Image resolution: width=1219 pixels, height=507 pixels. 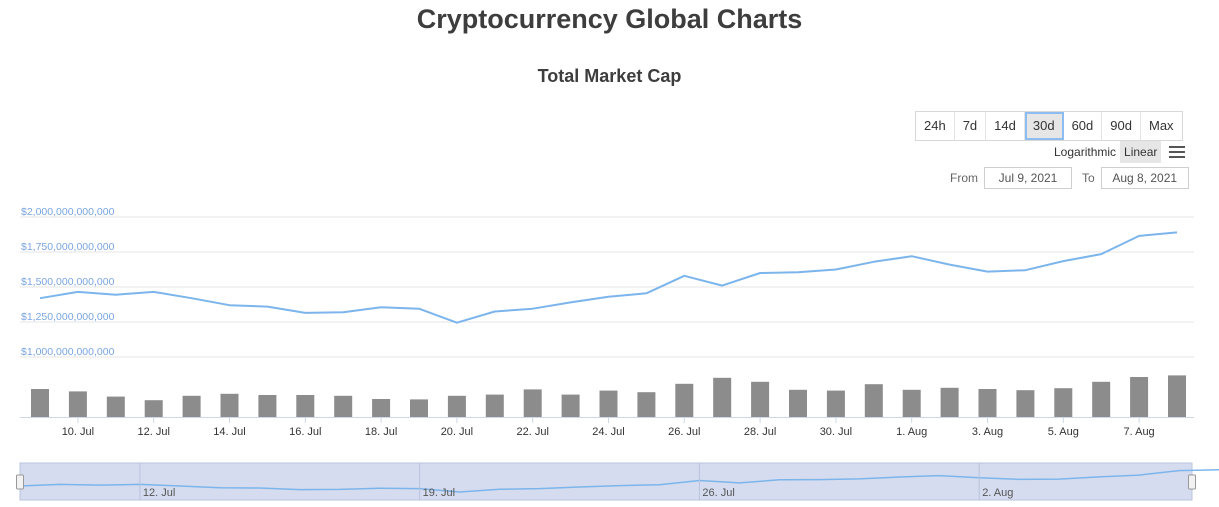 I want to click on x-tick-label: 26. Jul, so click(x=684, y=432).